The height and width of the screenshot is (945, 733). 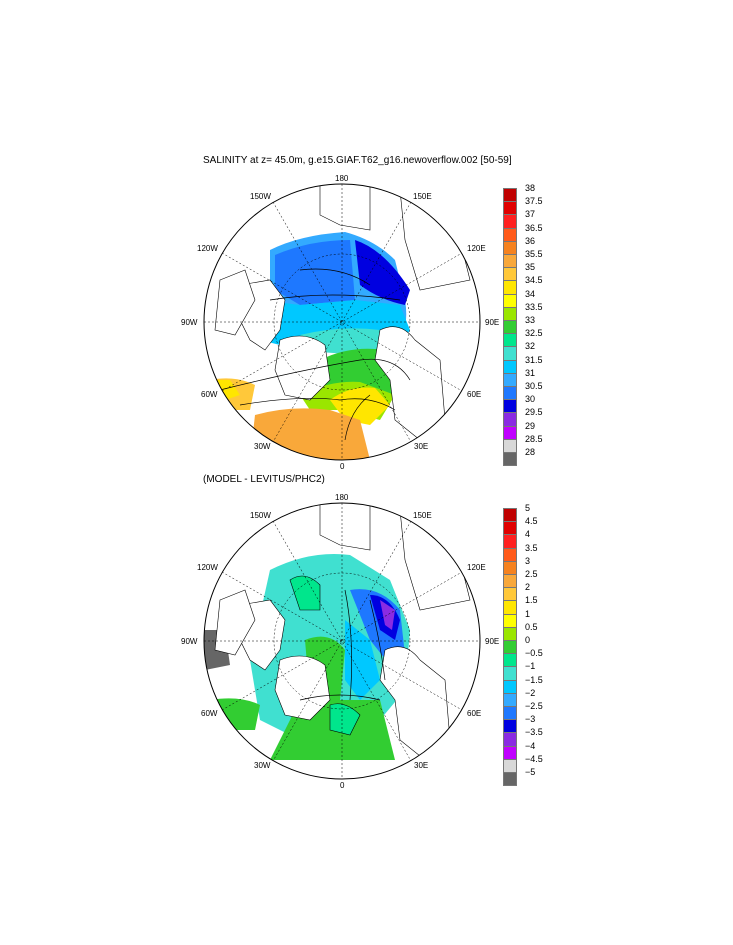 What do you see at coordinates (534, 758) in the screenshot?
I see `colorbar-label: −4.5` at bounding box center [534, 758].